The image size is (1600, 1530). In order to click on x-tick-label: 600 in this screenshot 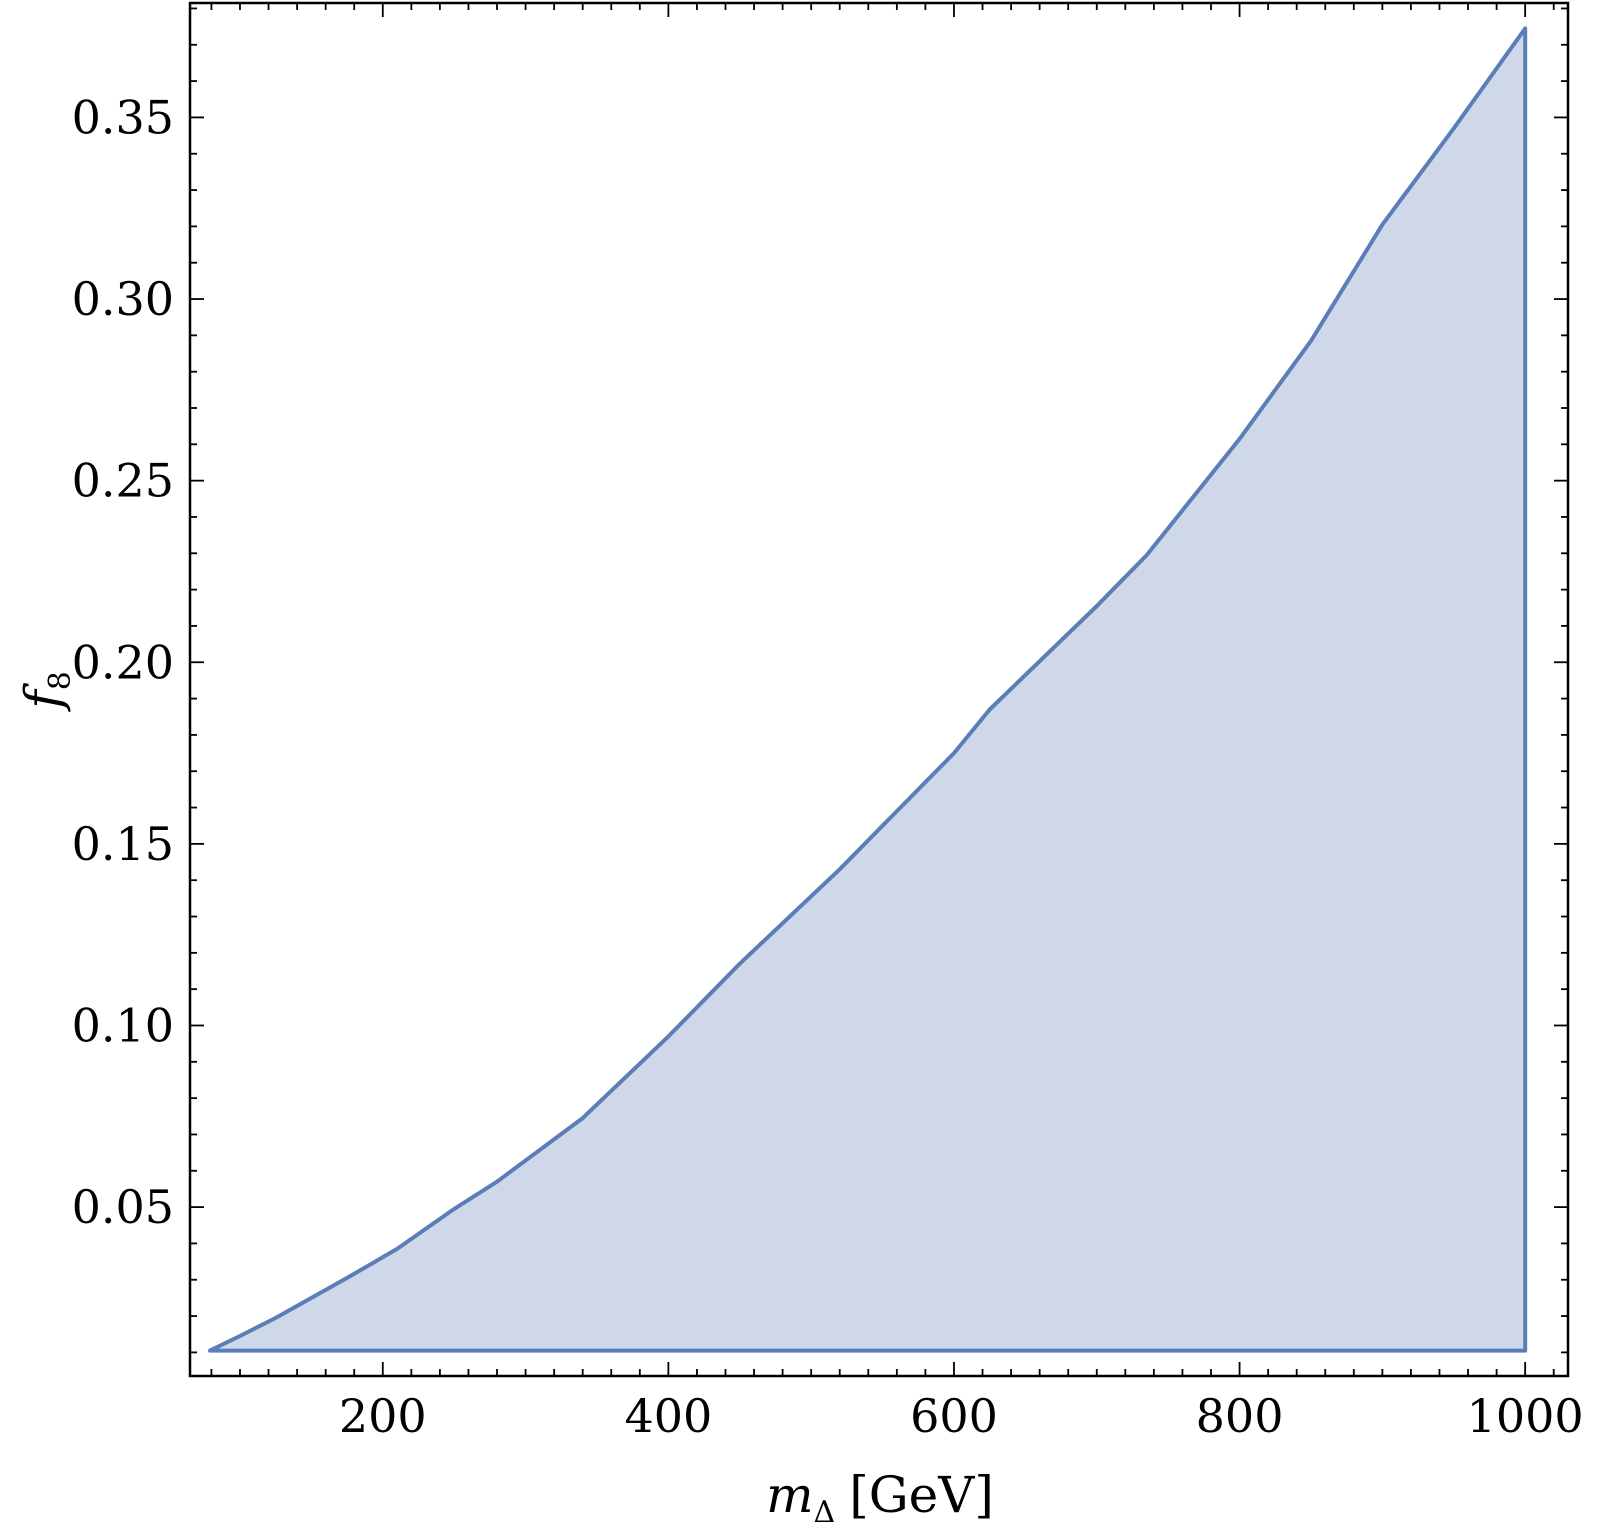, I will do `click(954, 1416)`.